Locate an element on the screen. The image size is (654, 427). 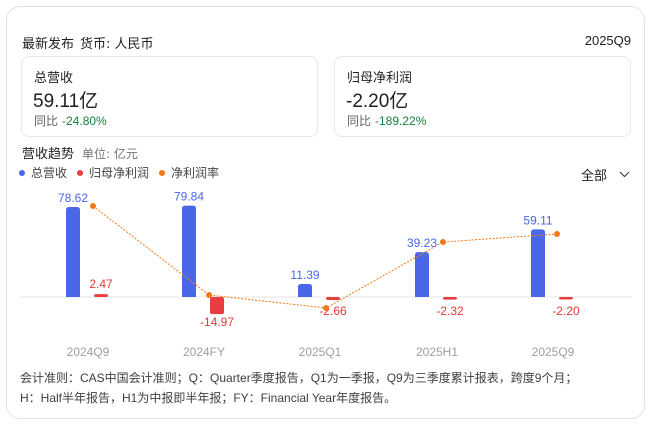
revenue-bar-label: 79.84 is located at coordinates (189, 197).